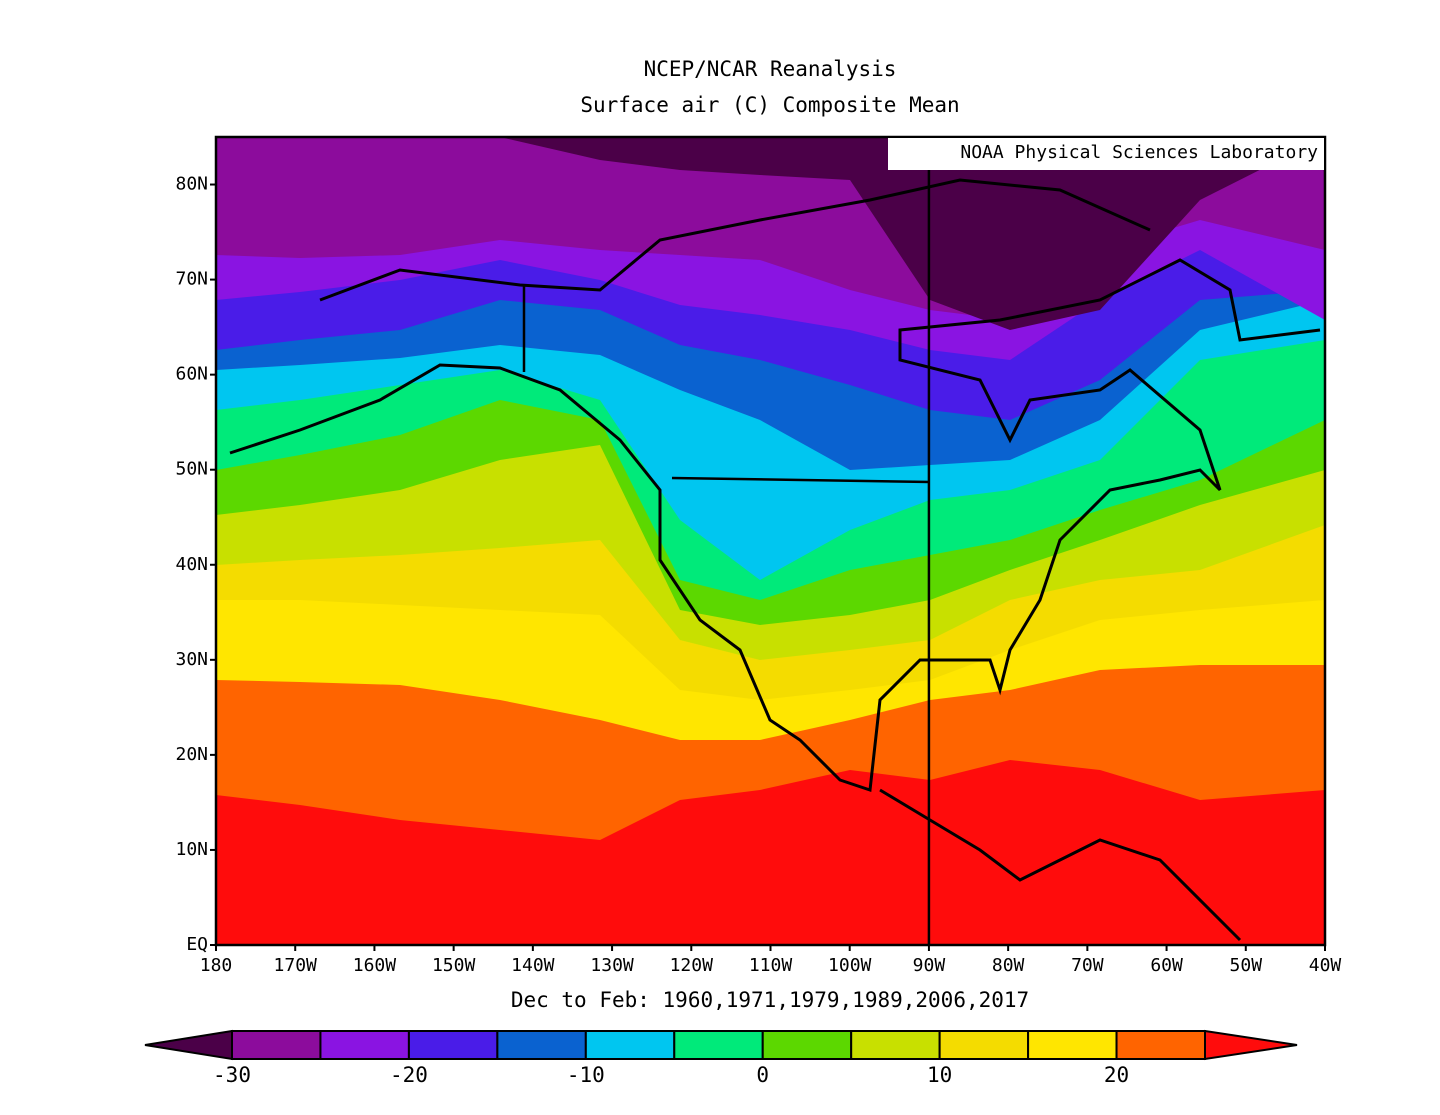 The image size is (1440, 1115). I want to click on x-tick-label: 110W, so click(771, 965).